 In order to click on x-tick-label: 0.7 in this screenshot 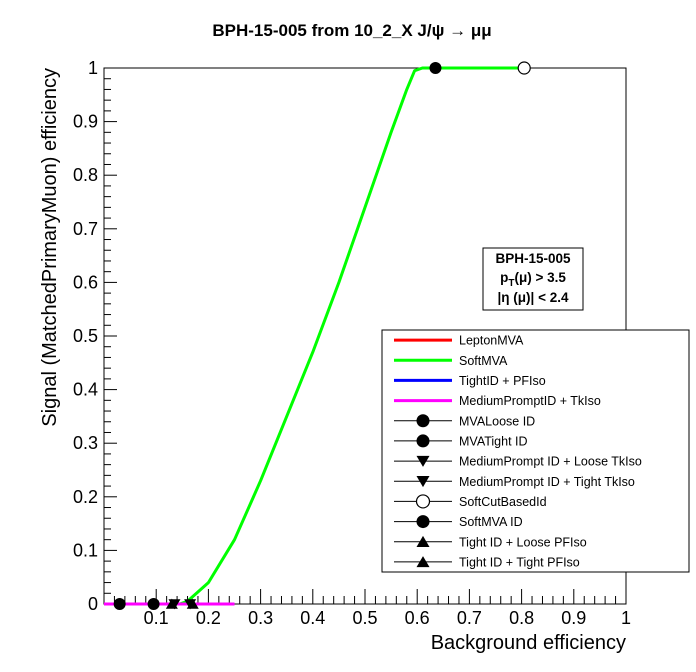, I will do `click(469, 618)`.